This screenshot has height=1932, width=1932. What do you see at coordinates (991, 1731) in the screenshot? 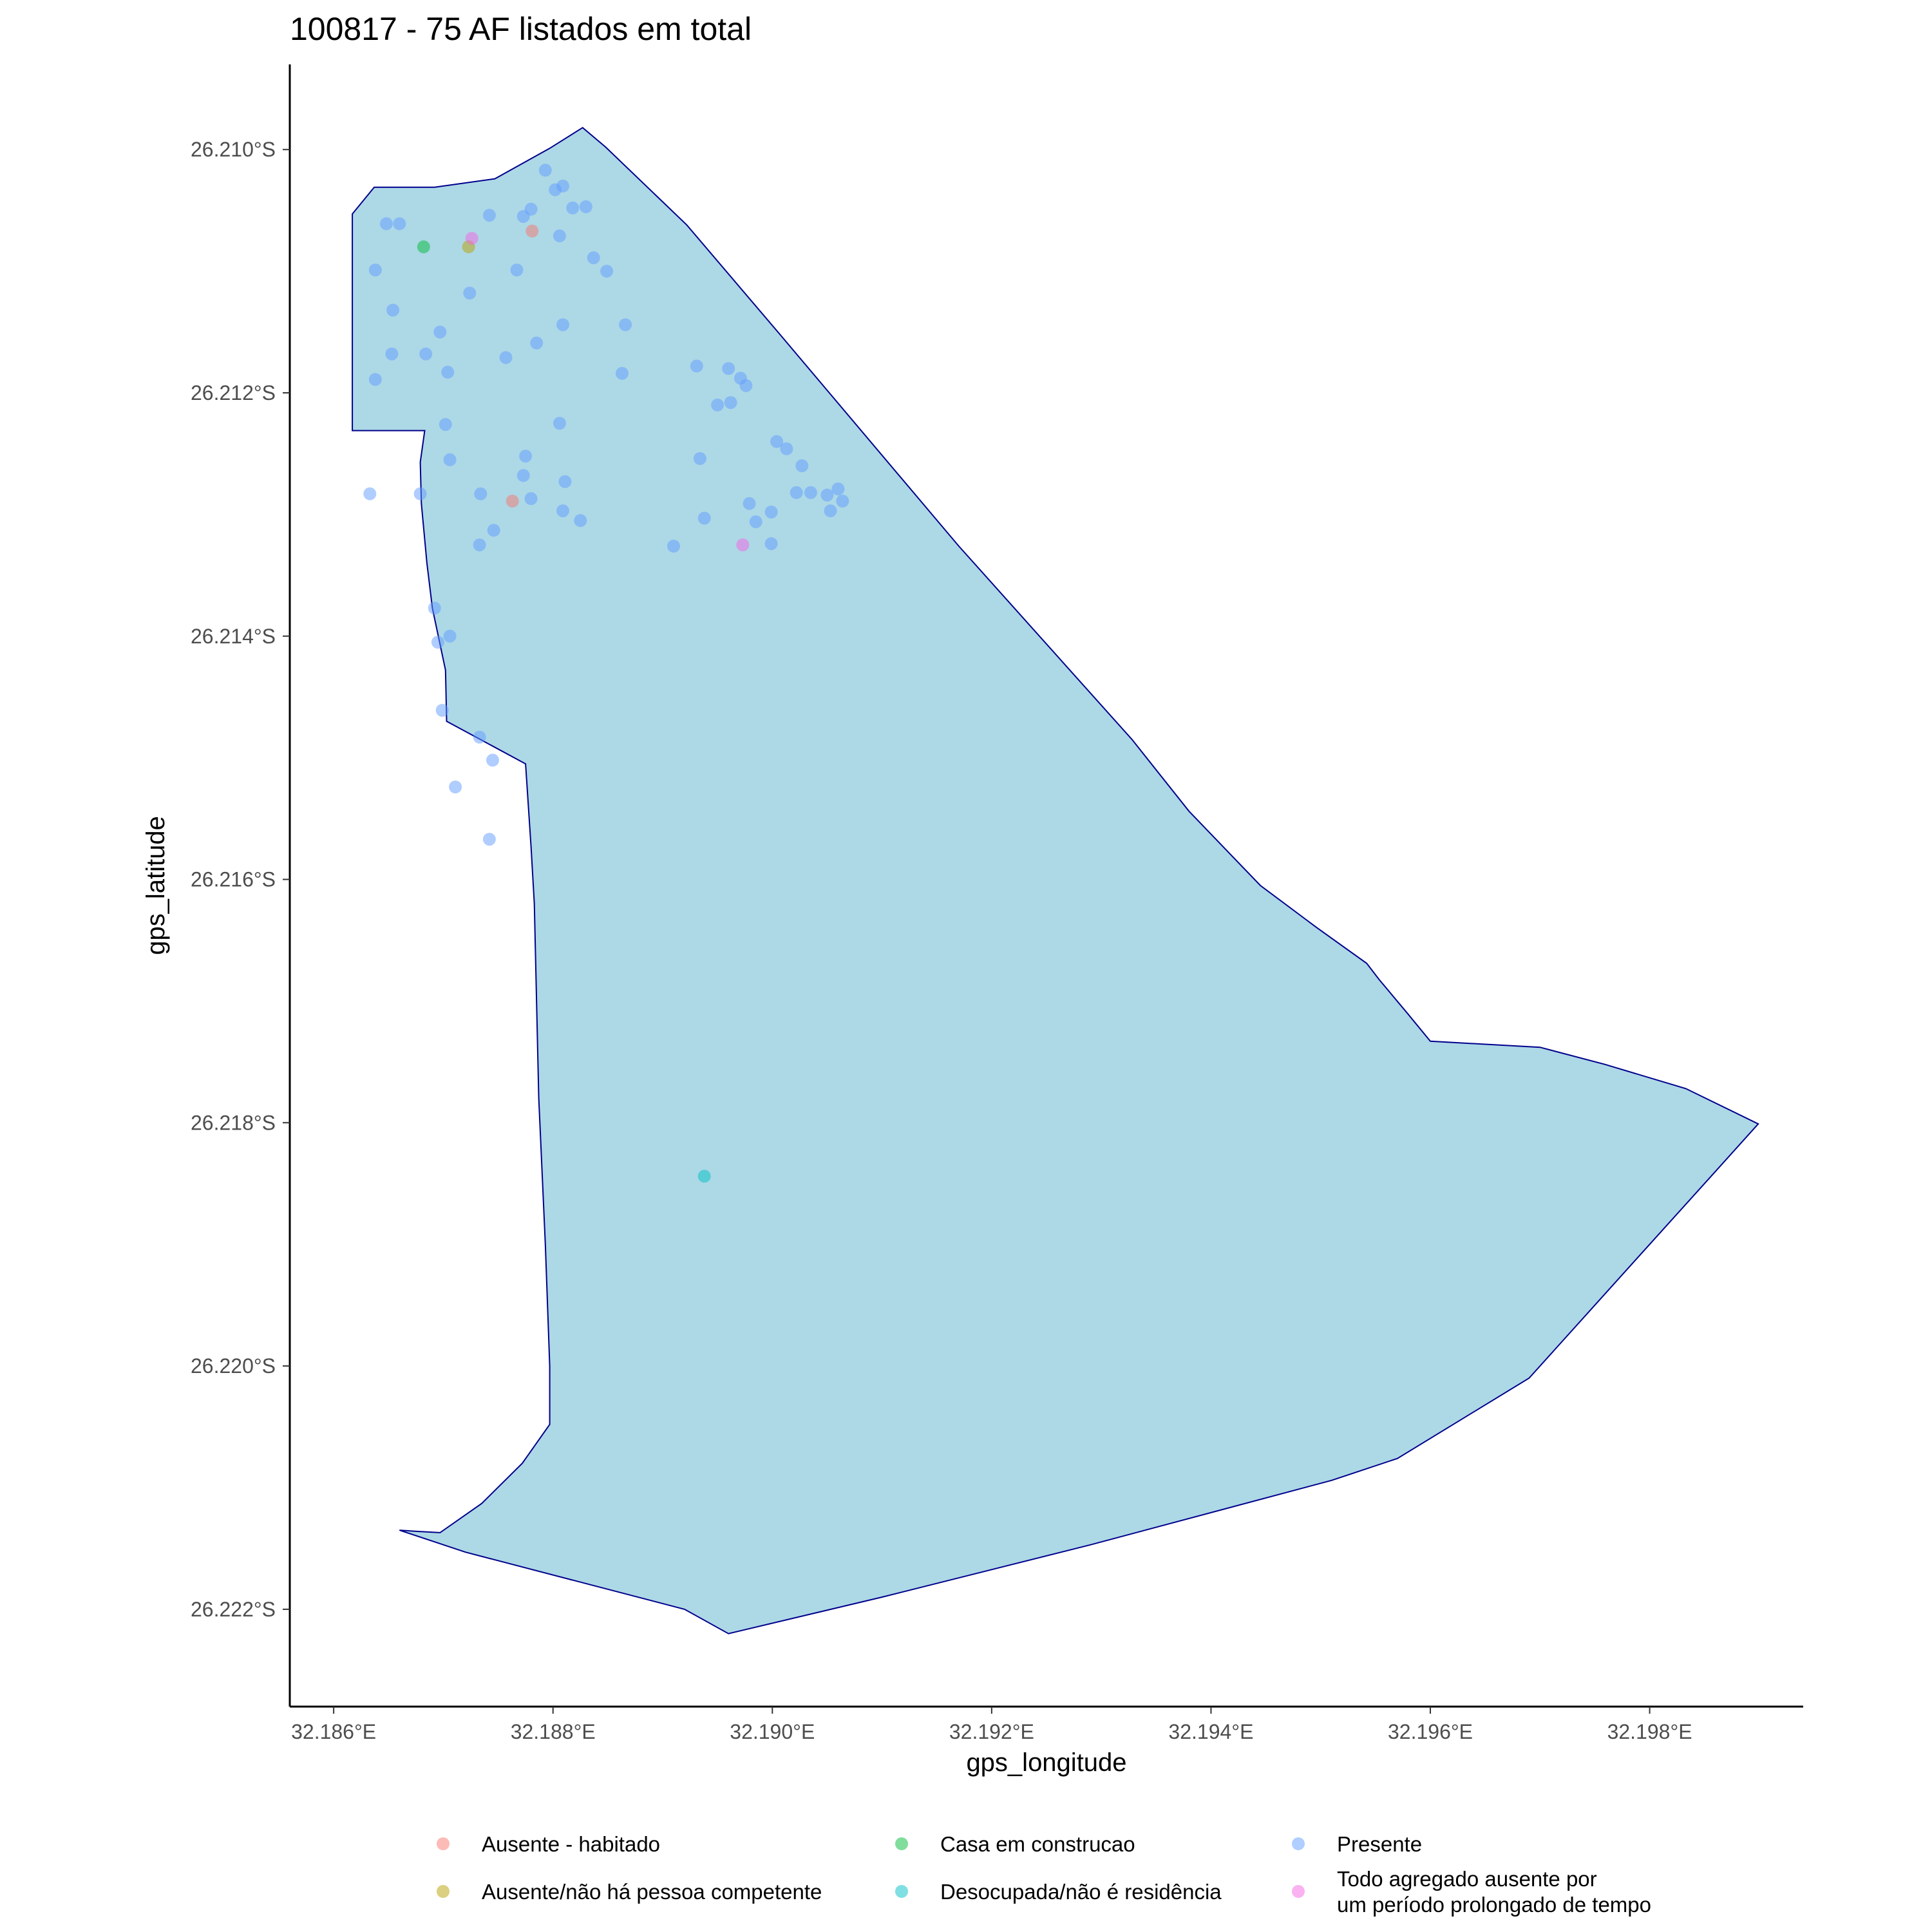
I see `x-tick-label: 32.192°E` at bounding box center [991, 1731].